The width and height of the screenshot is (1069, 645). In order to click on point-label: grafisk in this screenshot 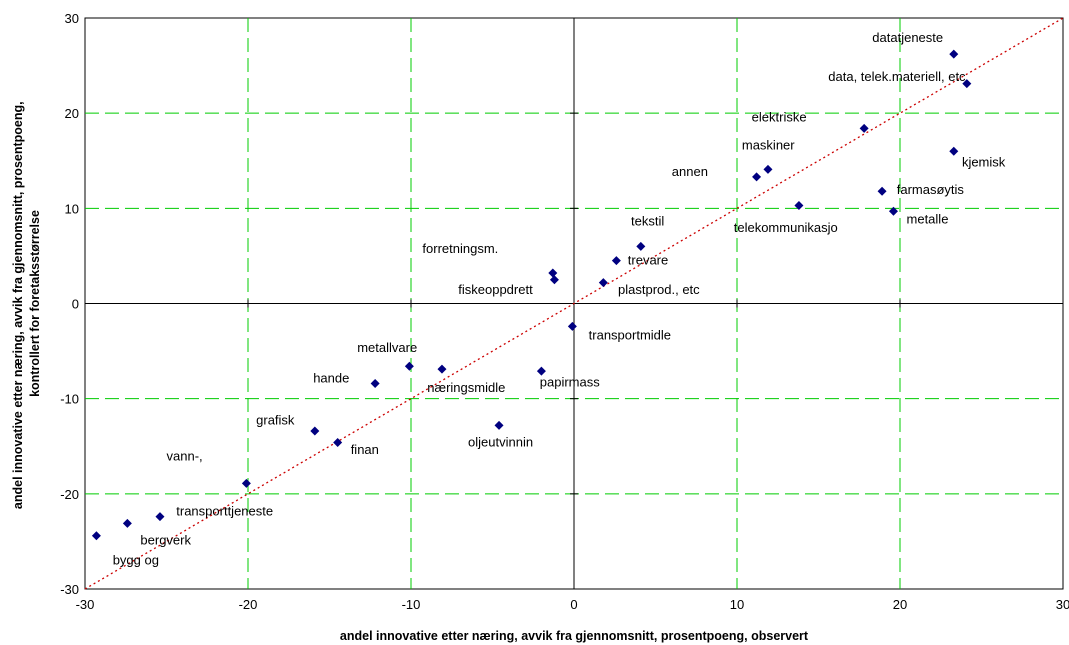, I will do `click(275, 419)`.